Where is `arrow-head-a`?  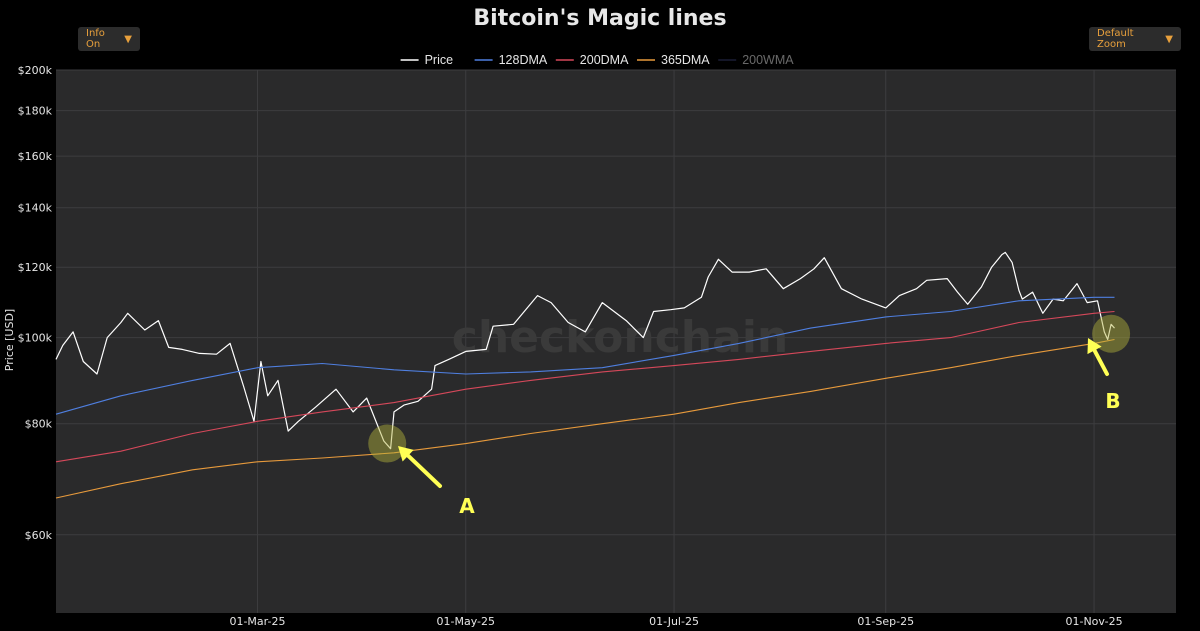
arrow-head-a is located at coordinates (406, 454).